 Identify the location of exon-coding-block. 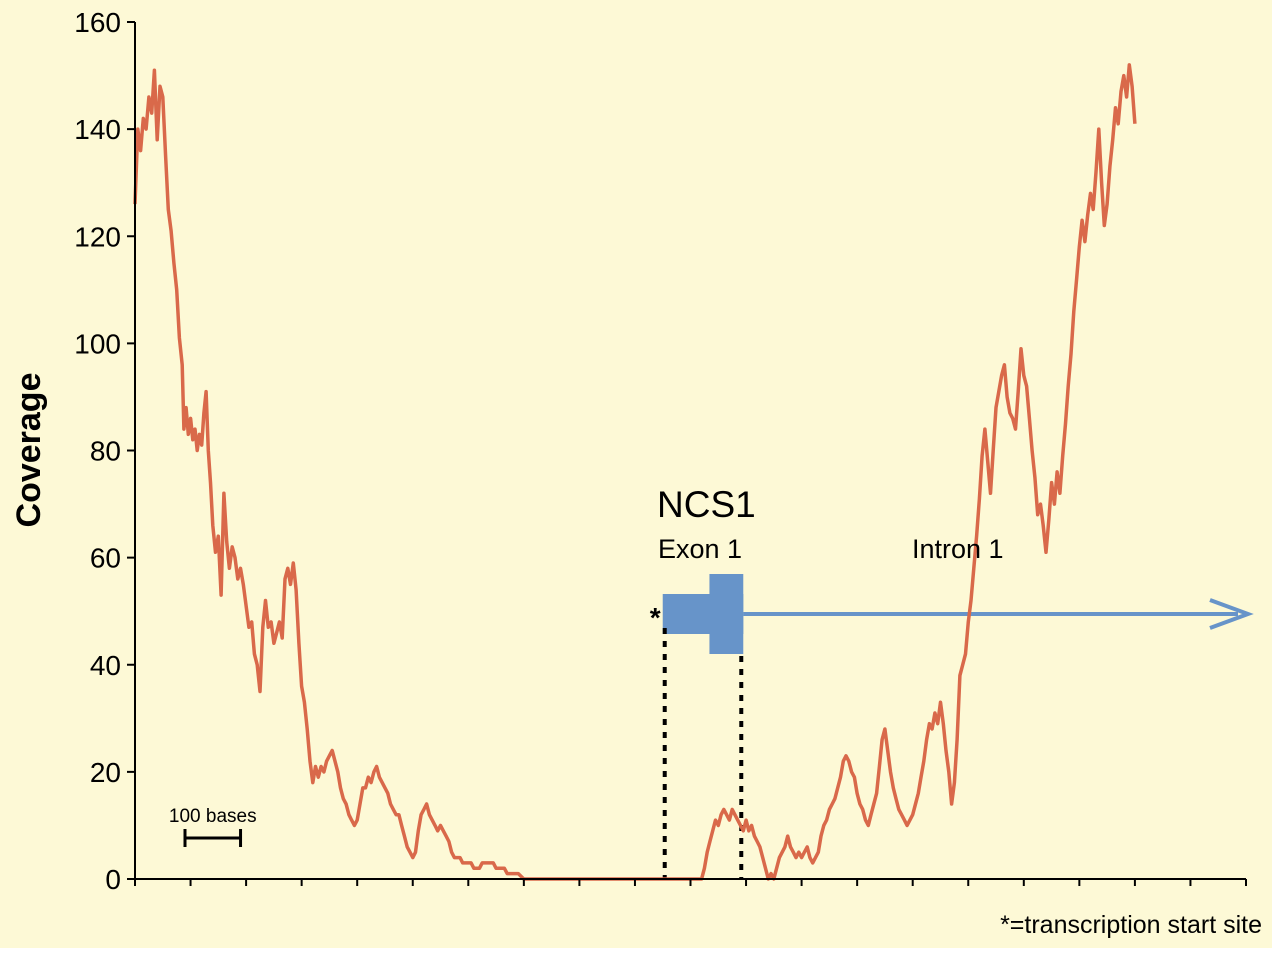
(726, 614).